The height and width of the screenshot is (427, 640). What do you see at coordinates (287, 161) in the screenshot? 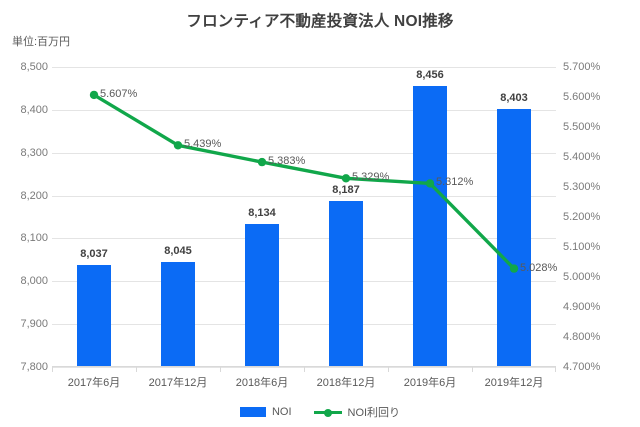
I see `line-value-label: 5.383%` at bounding box center [287, 161].